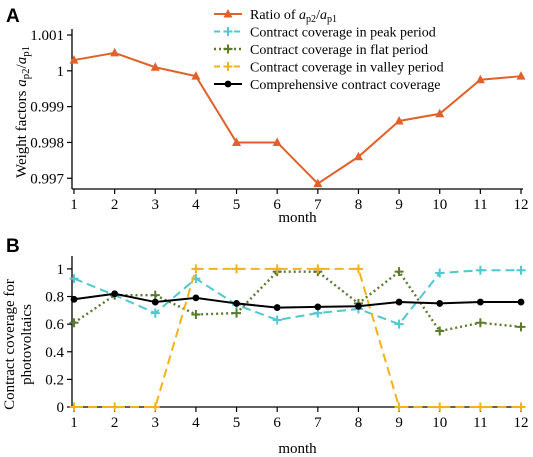 Image resolution: width=533 pixels, height=457 pixels. I want to click on y-axis-label: Weight factors ap2/ap1, so click(23, 112).